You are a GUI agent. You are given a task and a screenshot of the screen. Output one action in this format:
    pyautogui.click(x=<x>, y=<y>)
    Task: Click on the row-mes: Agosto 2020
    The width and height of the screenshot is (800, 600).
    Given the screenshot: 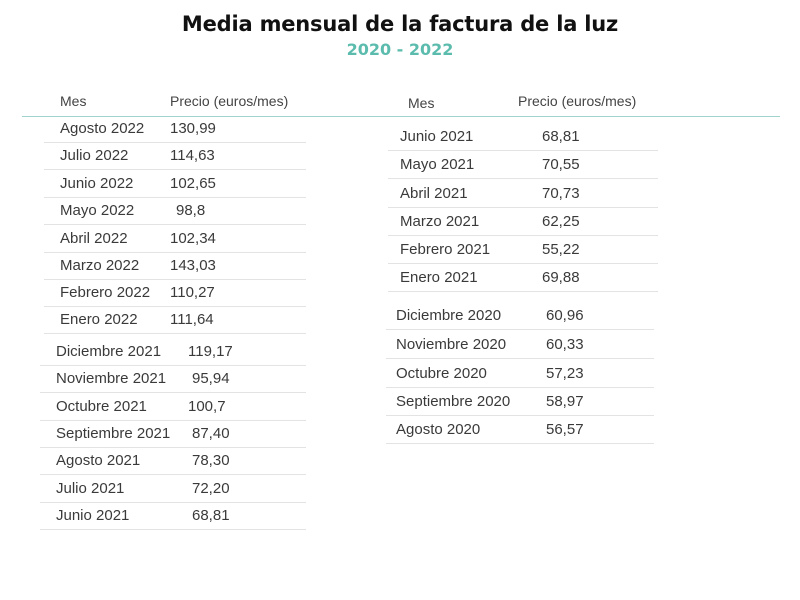 What is the action you would take?
    pyautogui.click(x=438, y=429)
    